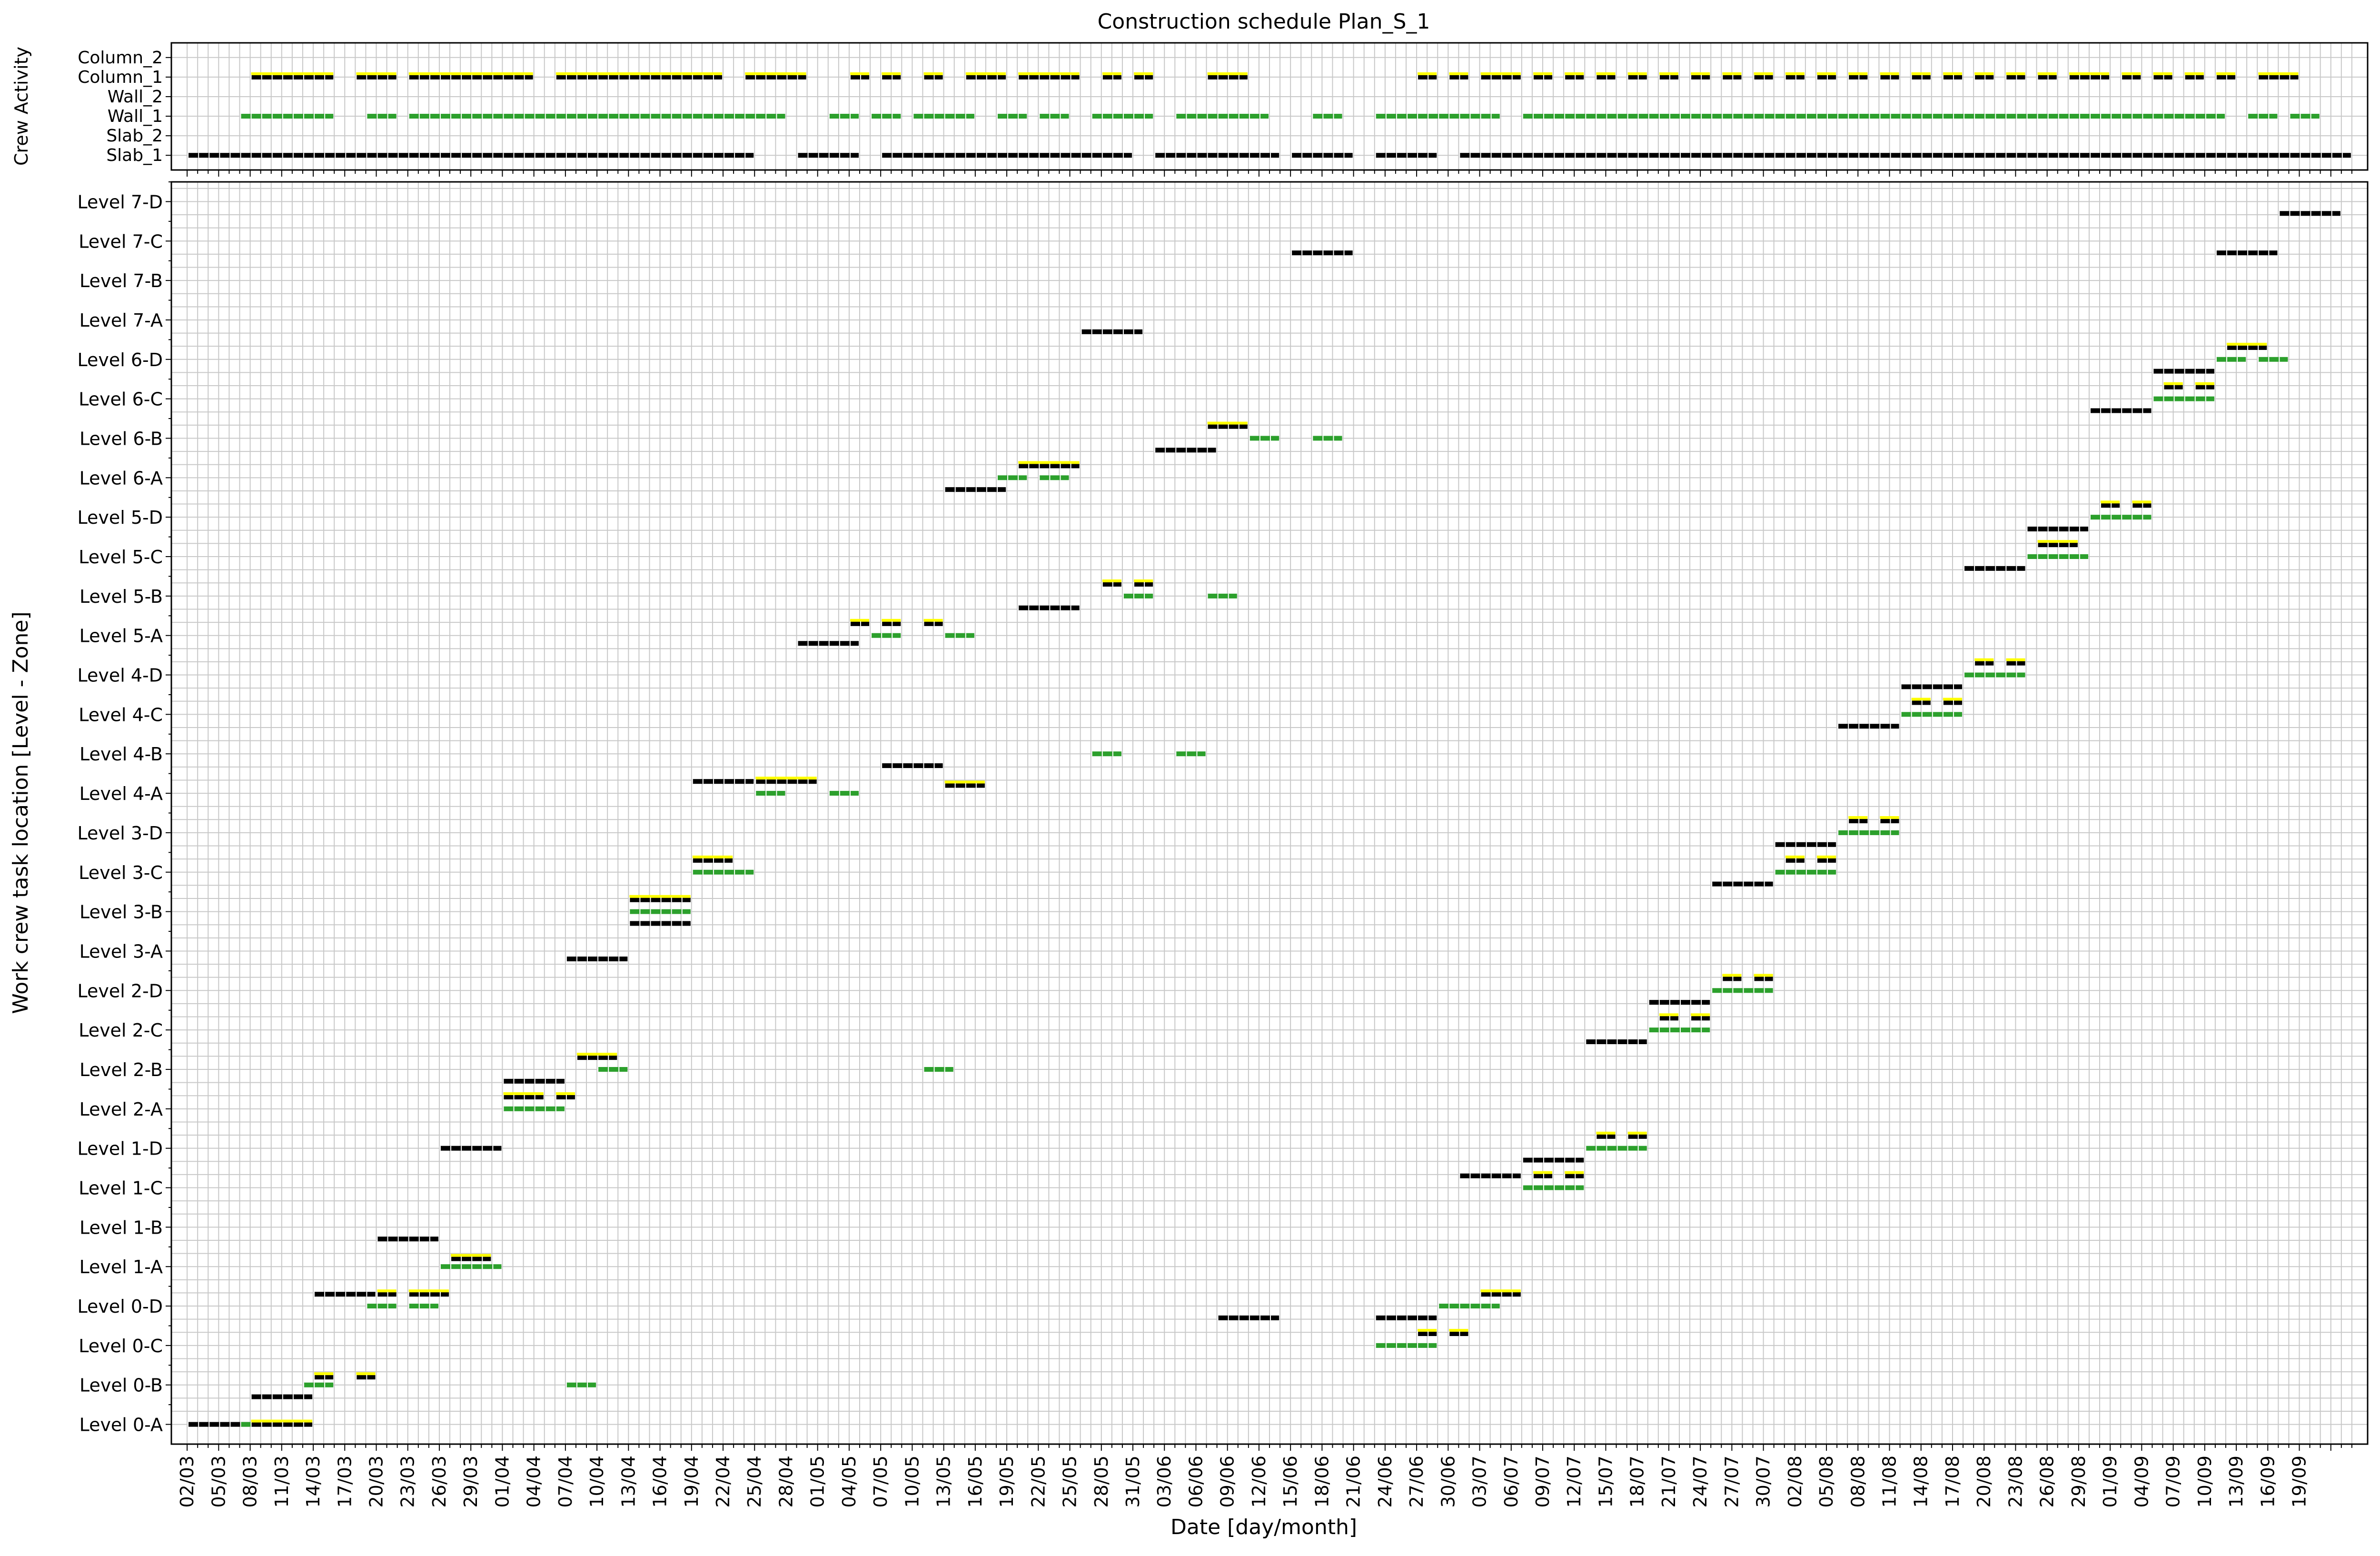 The height and width of the screenshot is (1556, 2380). Describe the element at coordinates (121, 1109) in the screenshot. I see `y-tick-label: Level 2-A` at that location.